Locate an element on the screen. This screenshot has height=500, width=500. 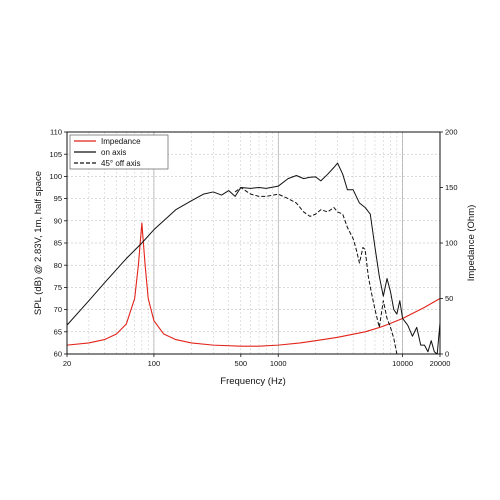
x-tick-label: 20000 is located at coordinates (440, 363).